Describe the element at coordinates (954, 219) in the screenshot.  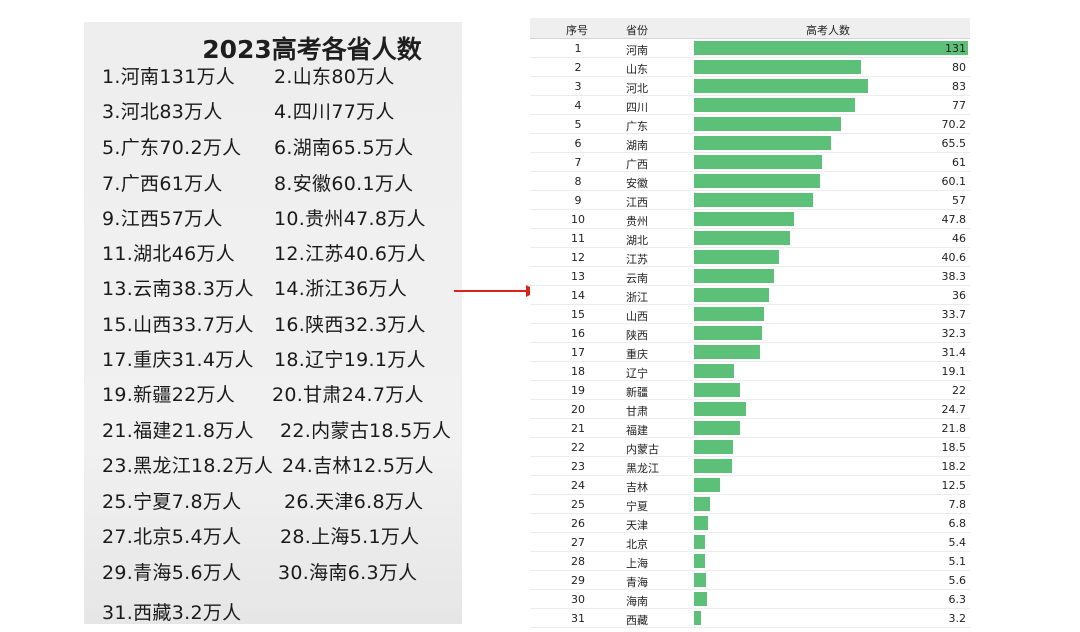
I see `value-label: 47.8` at that location.